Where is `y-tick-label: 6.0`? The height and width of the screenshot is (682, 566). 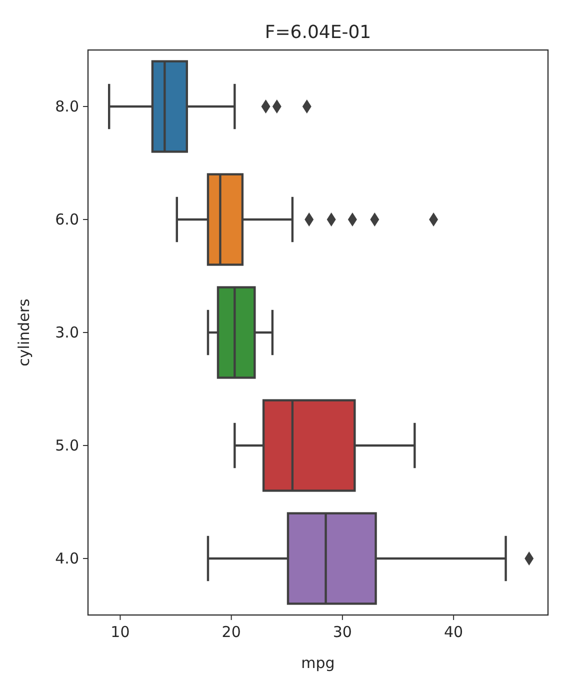
y-tick-label: 6.0 is located at coordinates (67, 219).